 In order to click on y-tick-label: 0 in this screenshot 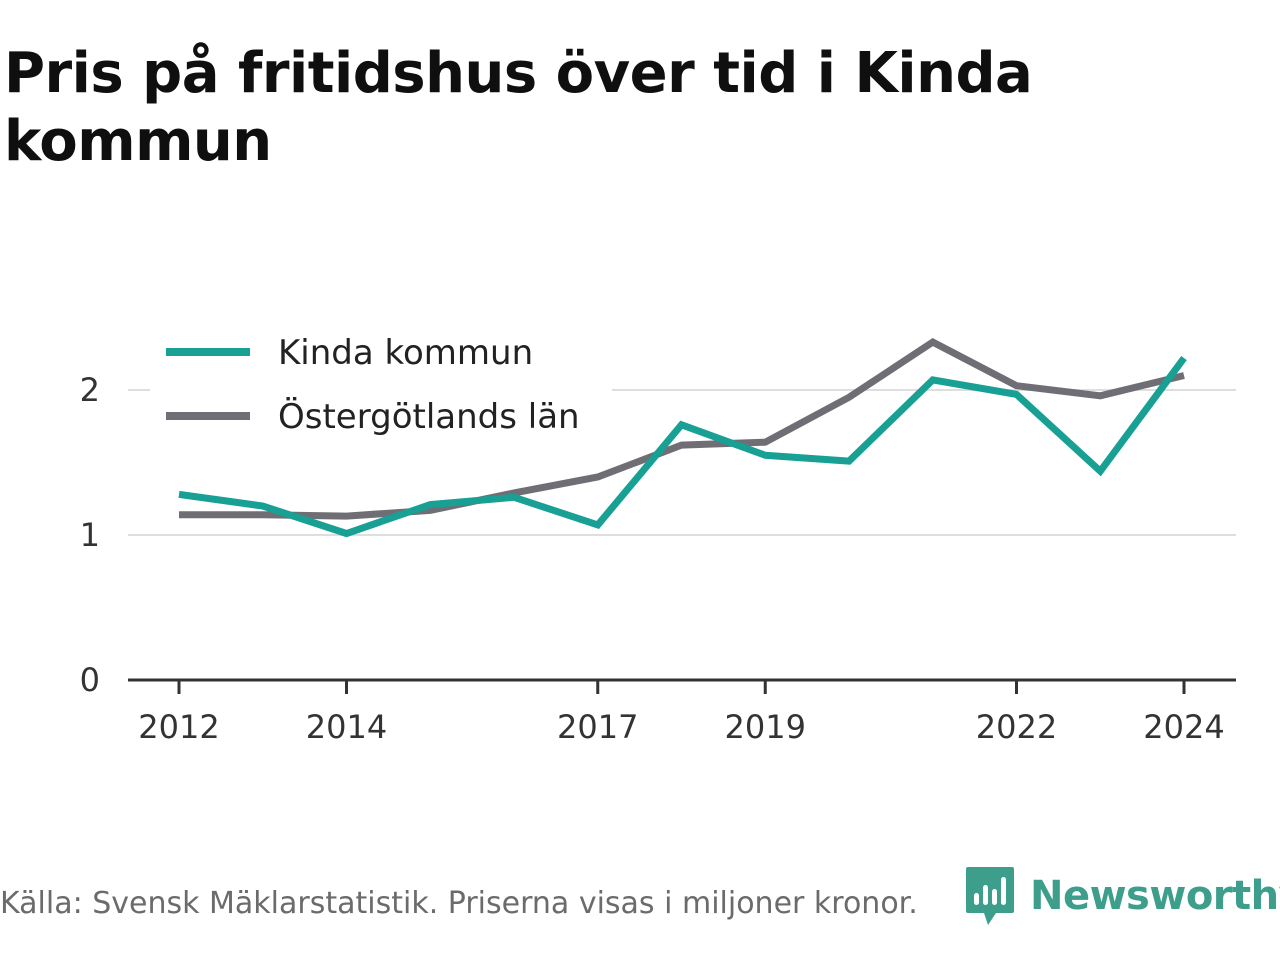, I will do `click(90, 680)`.